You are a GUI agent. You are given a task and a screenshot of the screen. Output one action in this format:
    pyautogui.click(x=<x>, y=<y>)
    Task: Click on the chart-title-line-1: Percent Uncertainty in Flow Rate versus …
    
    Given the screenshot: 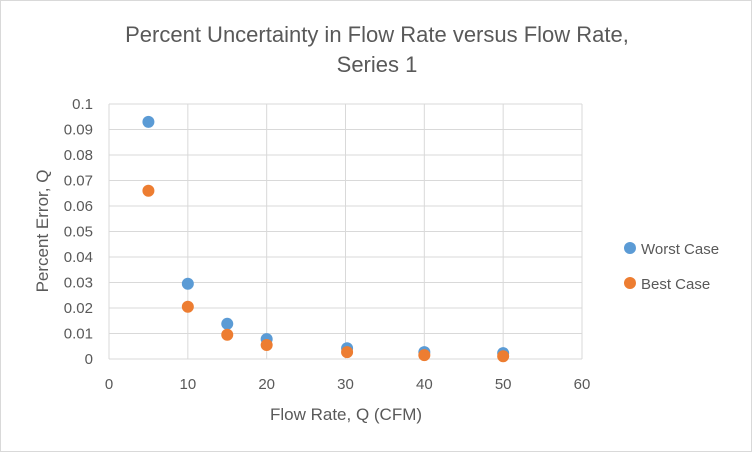 What is the action you would take?
    pyautogui.click(x=377, y=34)
    